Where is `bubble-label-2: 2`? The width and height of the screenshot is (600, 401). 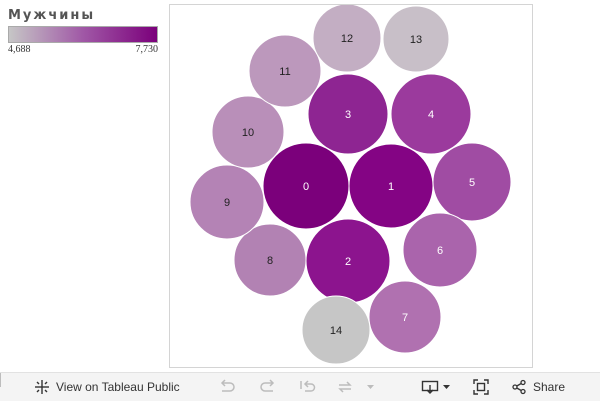 bubble-label-2: 2 is located at coordinates (348, 262).